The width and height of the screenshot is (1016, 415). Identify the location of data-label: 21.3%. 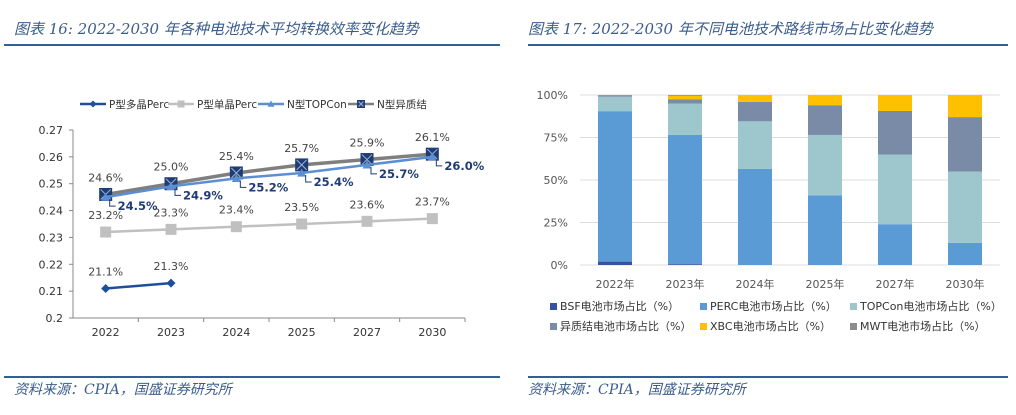
(171, 266).